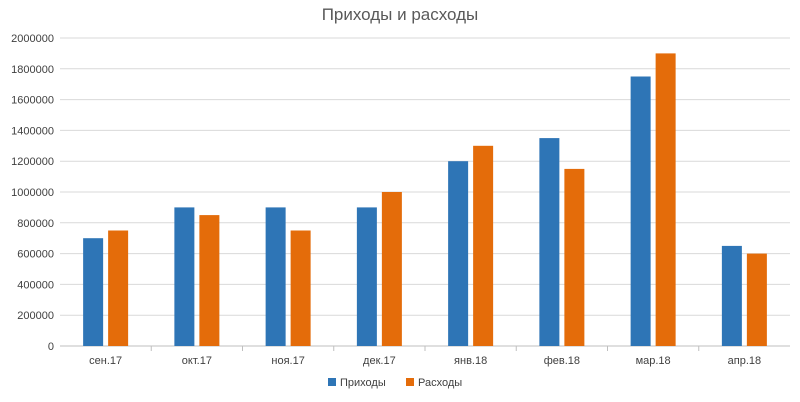 Image resolution: width=800 pixels, height=402 pixels. I want to click on y-tick-label: 0, so click(51, 347).